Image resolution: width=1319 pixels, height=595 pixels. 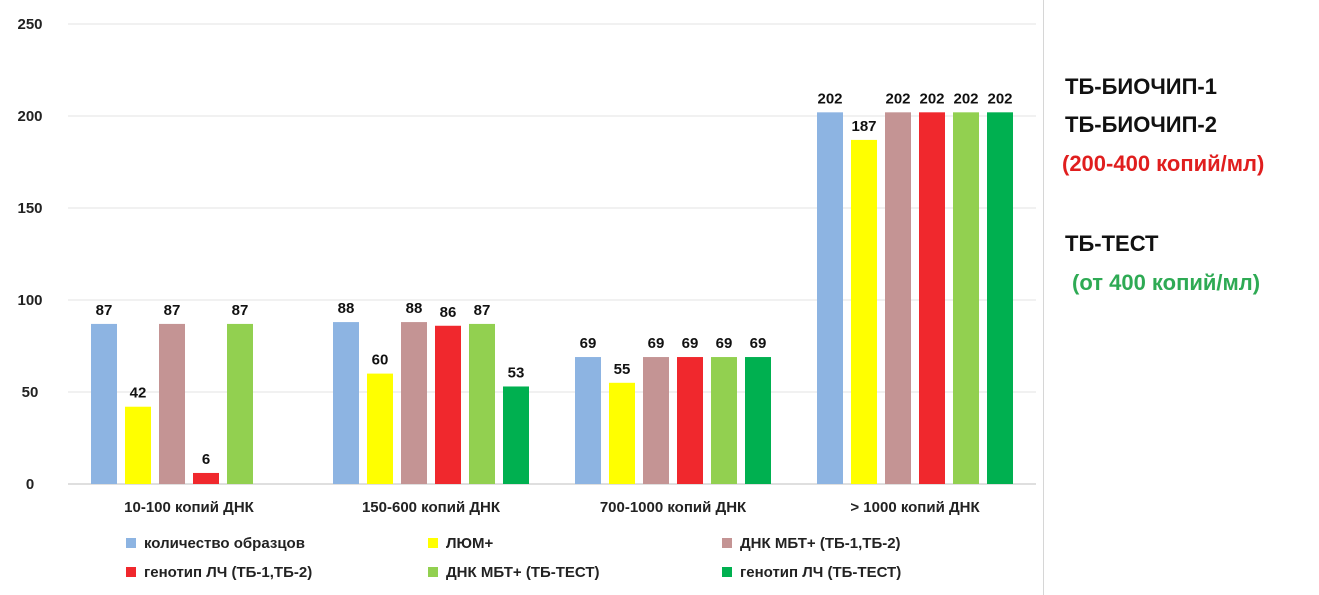 What do you see at coordinates (30, 392) in the screenshot?
I see `y-tick-label: 50` at bounding box center [30, 392].